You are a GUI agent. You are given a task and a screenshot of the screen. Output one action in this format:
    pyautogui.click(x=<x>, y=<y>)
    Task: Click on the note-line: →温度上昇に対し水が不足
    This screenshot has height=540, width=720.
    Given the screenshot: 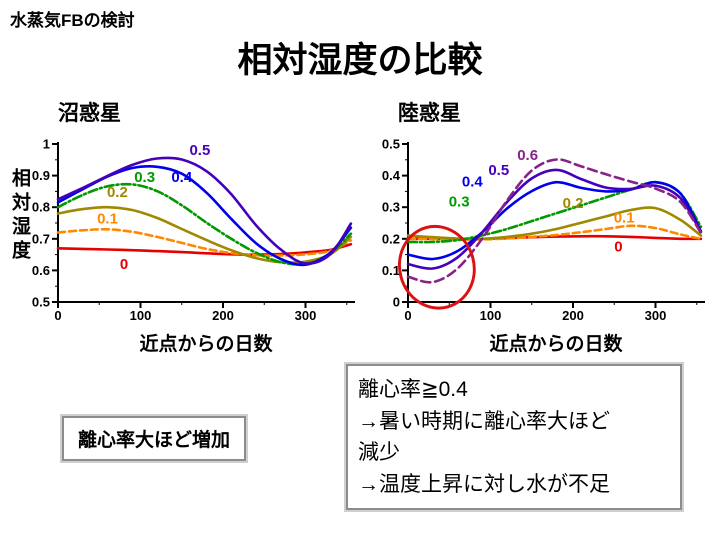 What is the action you would take?
    pyautogui.click(x=484, y=484)
    